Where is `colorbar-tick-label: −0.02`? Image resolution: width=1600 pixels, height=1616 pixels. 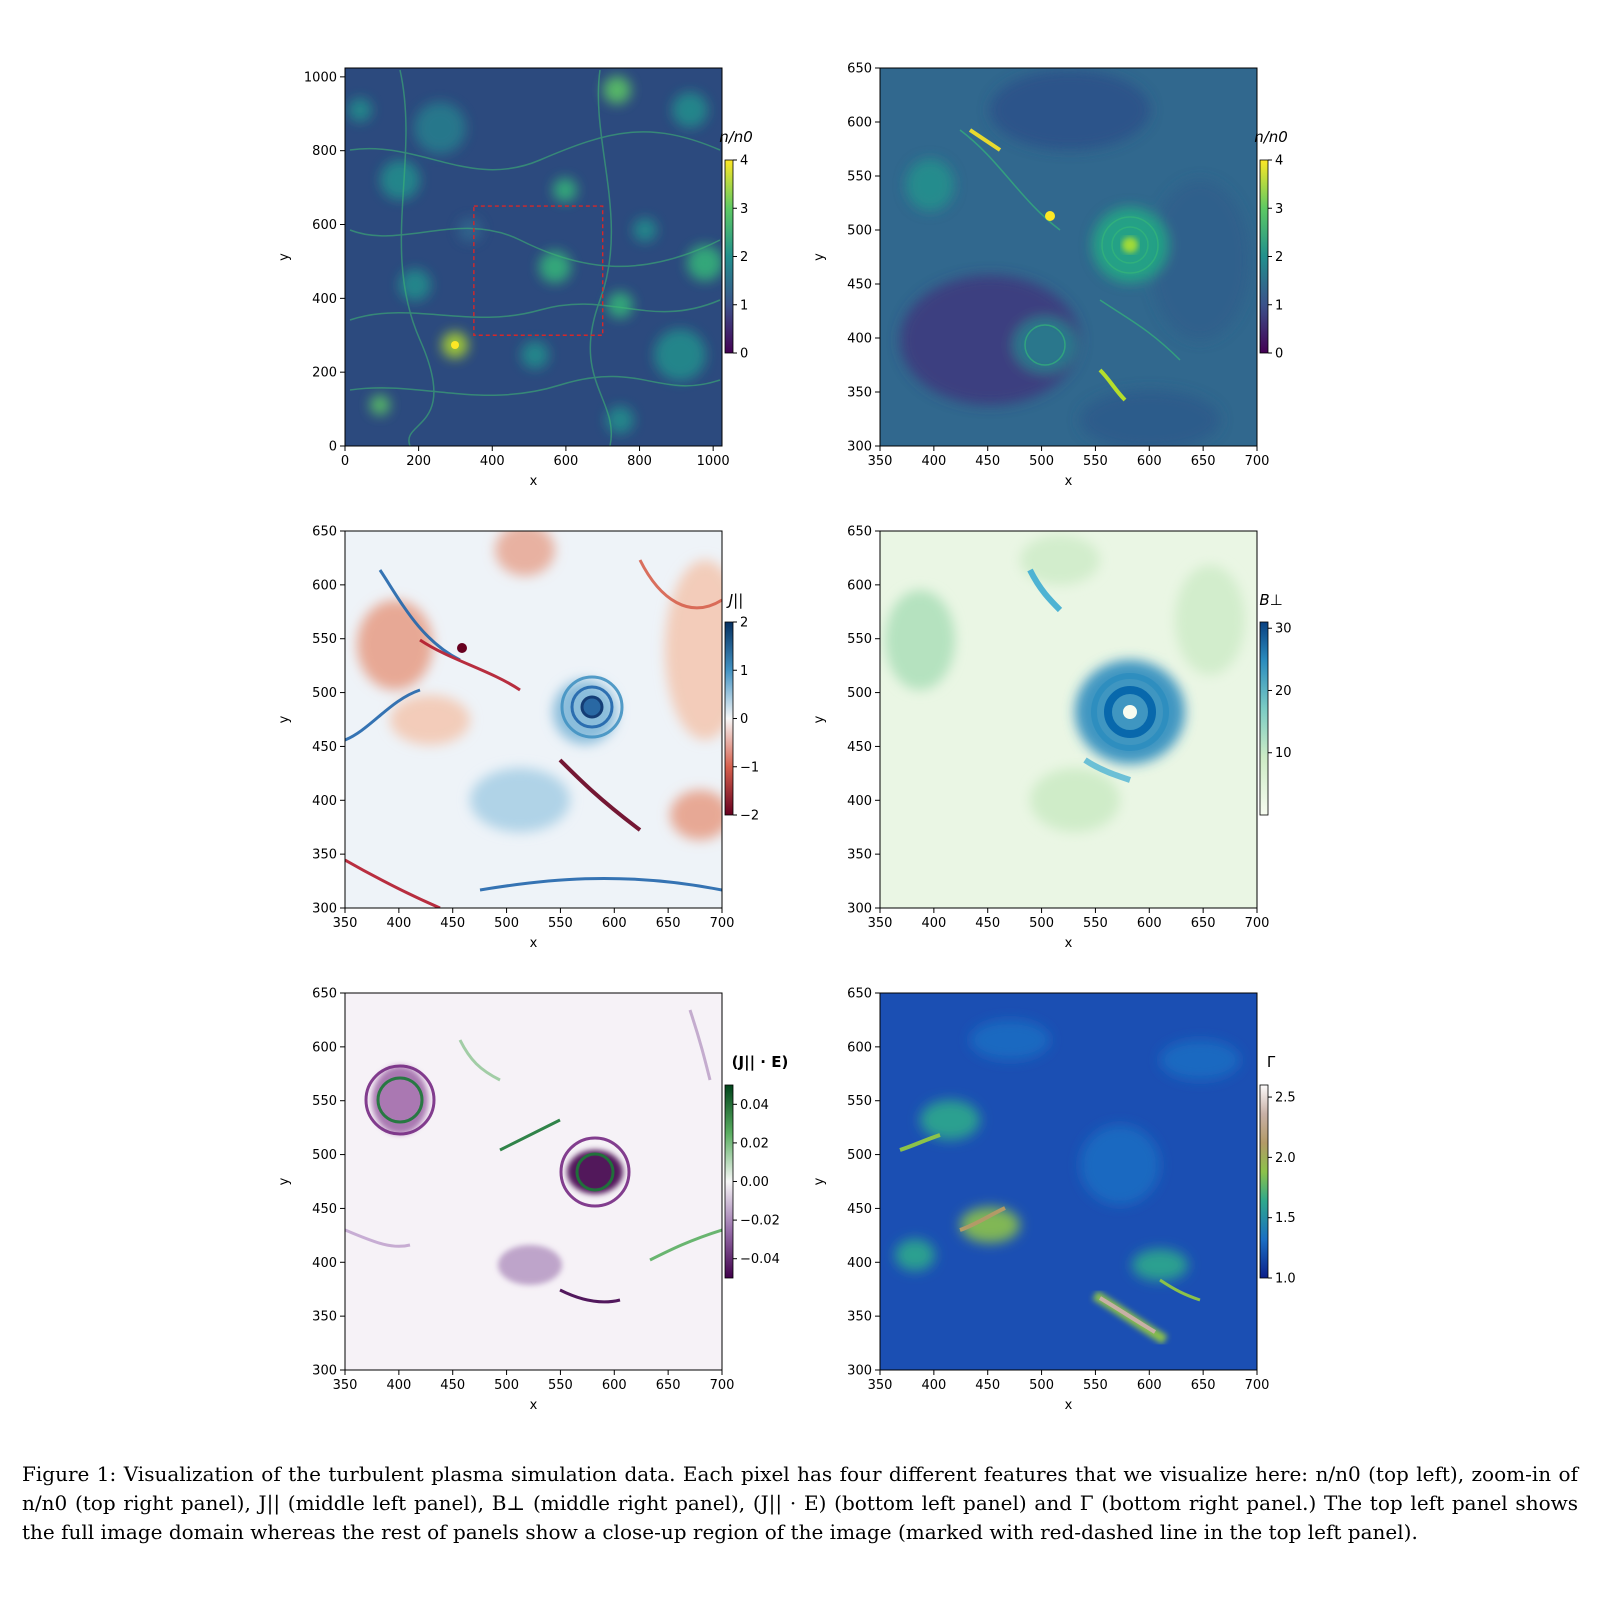 colorbar-tick-label: −0.02 is located at coordinates (760, 1221).